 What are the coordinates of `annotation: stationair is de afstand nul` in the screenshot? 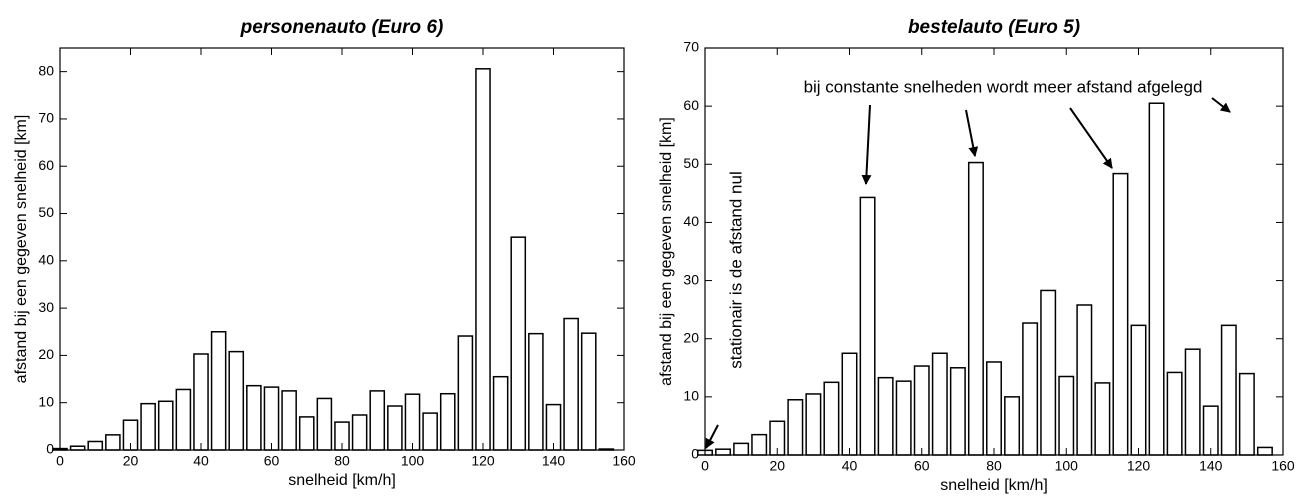 It's located at (735, 270).